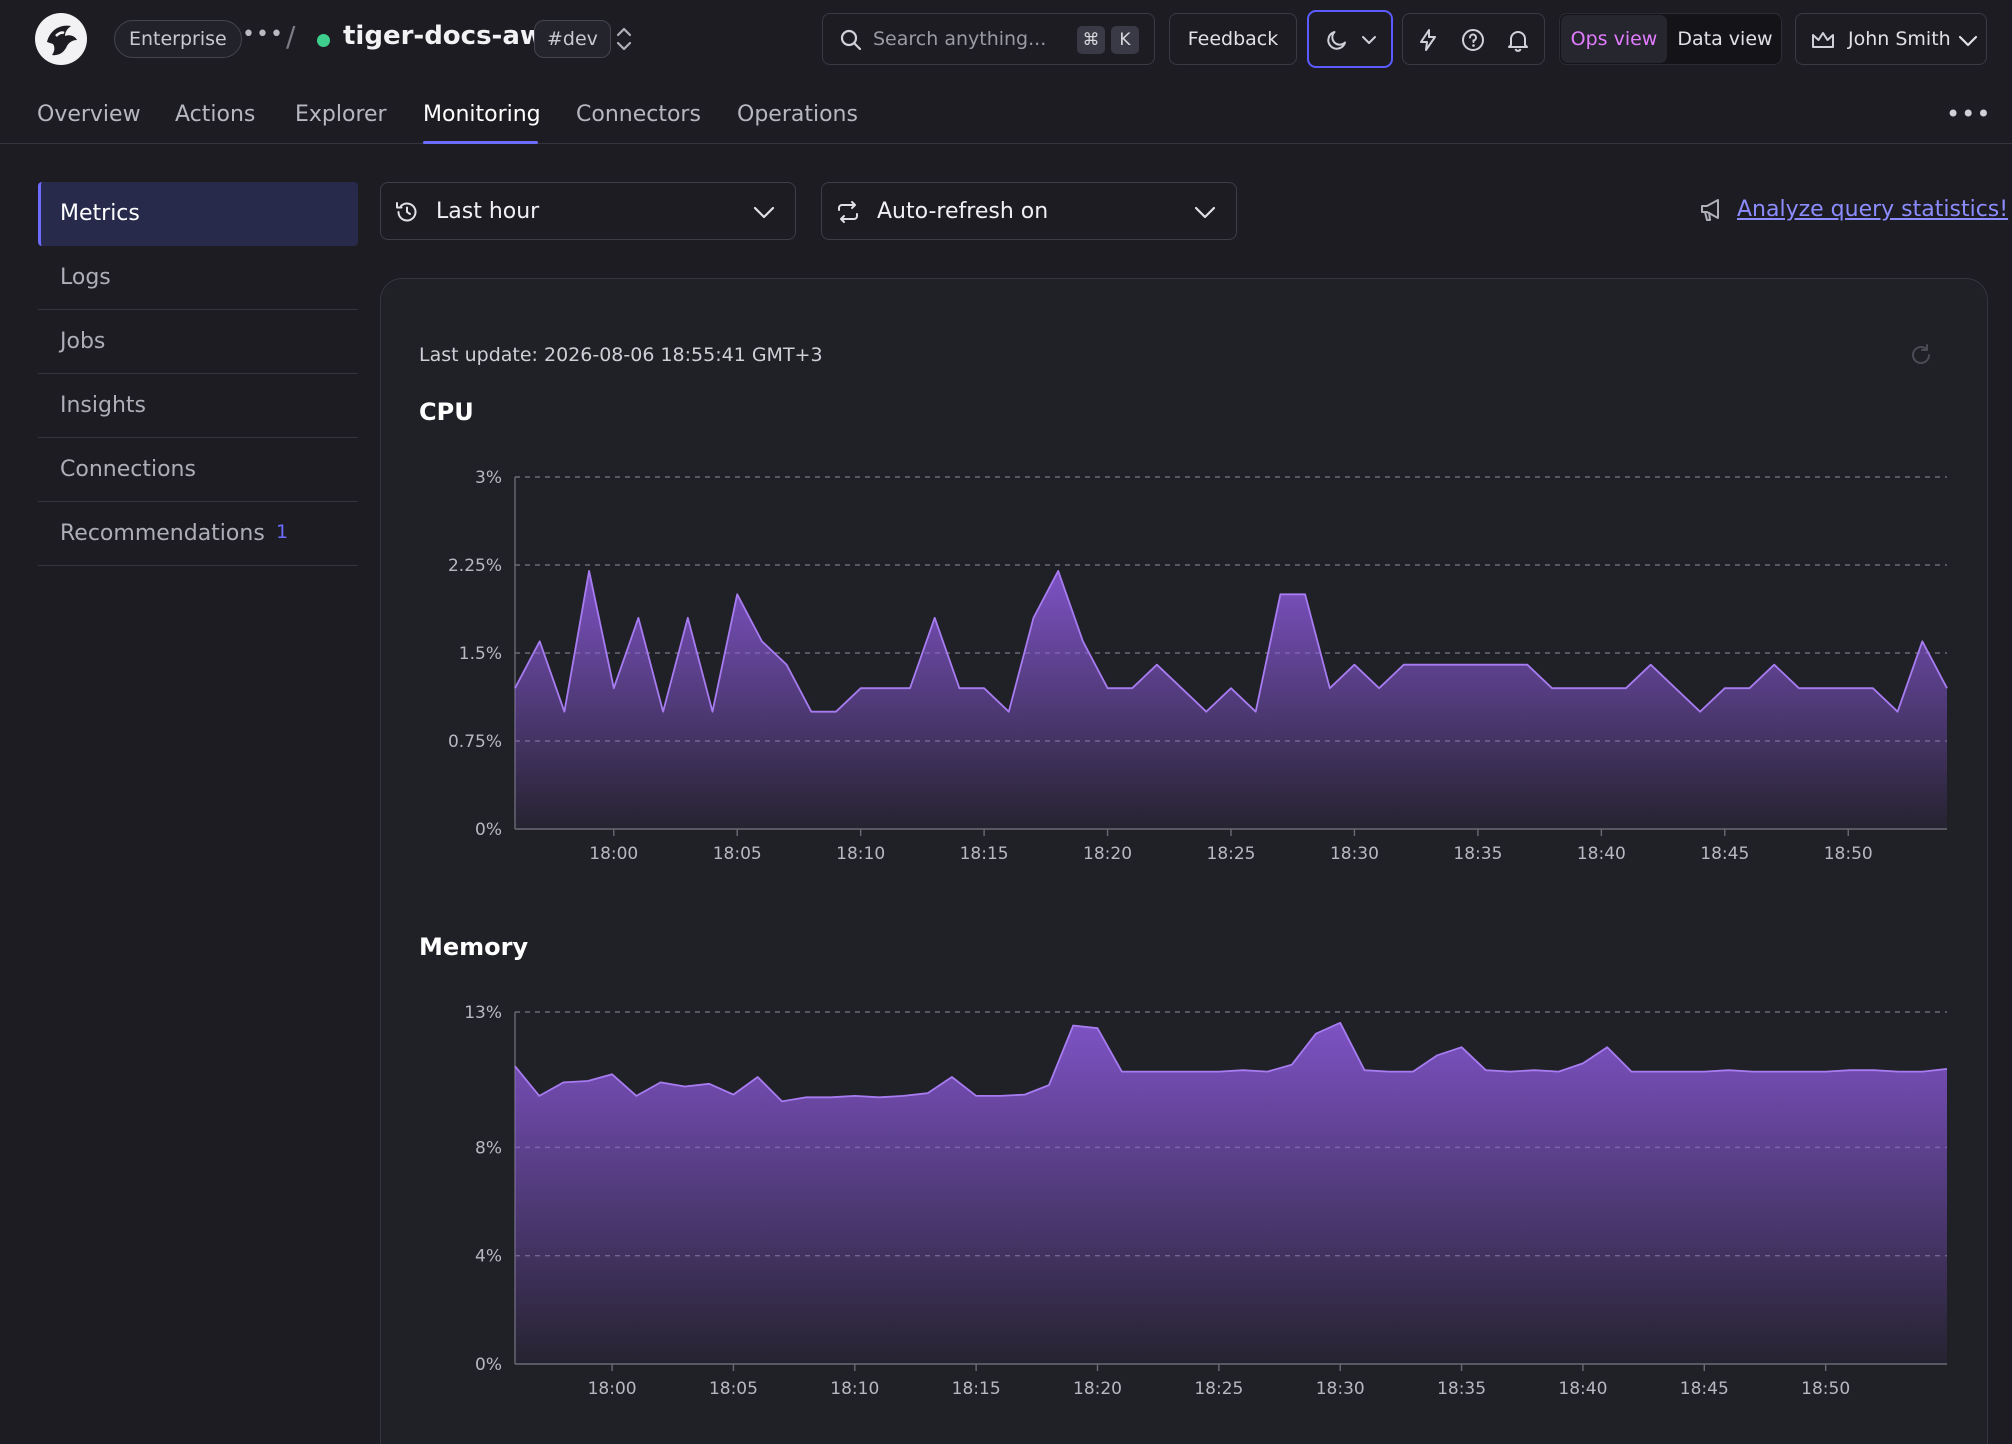 Image resolution: width=2012 pixels, height=1444 pixels. I want to click on recommendations-count-badge: 1, so click(282, 532).